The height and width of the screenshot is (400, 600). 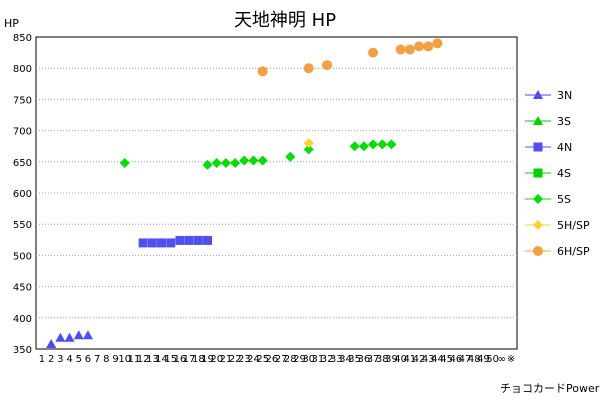 What do you see at coordinates (455, 359) in the screenshot?
I see `x-tick-label: 46` at bounding box center [455, 359].